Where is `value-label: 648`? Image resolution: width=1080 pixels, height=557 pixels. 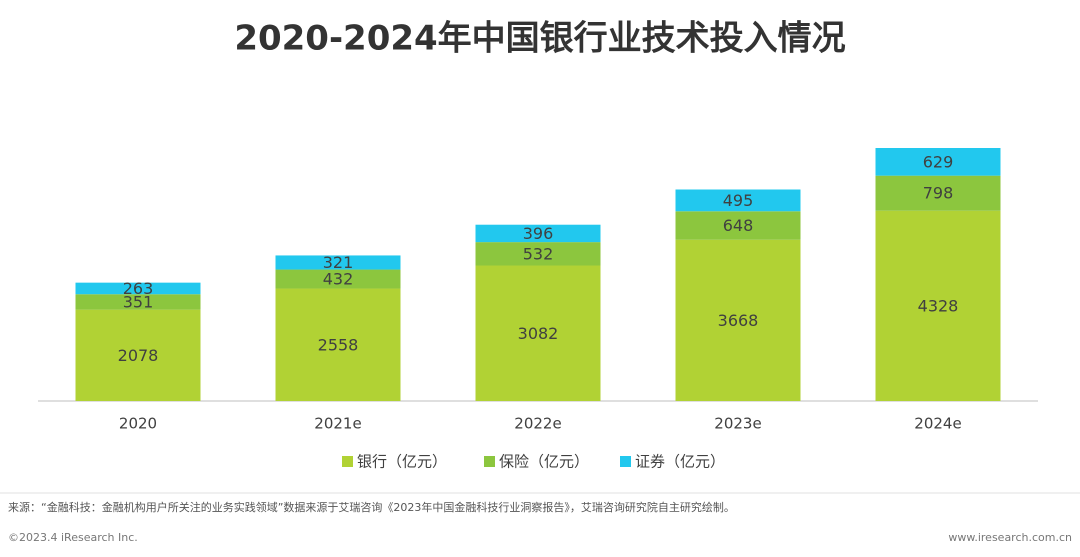 value-label: 648 is located at coordinates (738, 225).